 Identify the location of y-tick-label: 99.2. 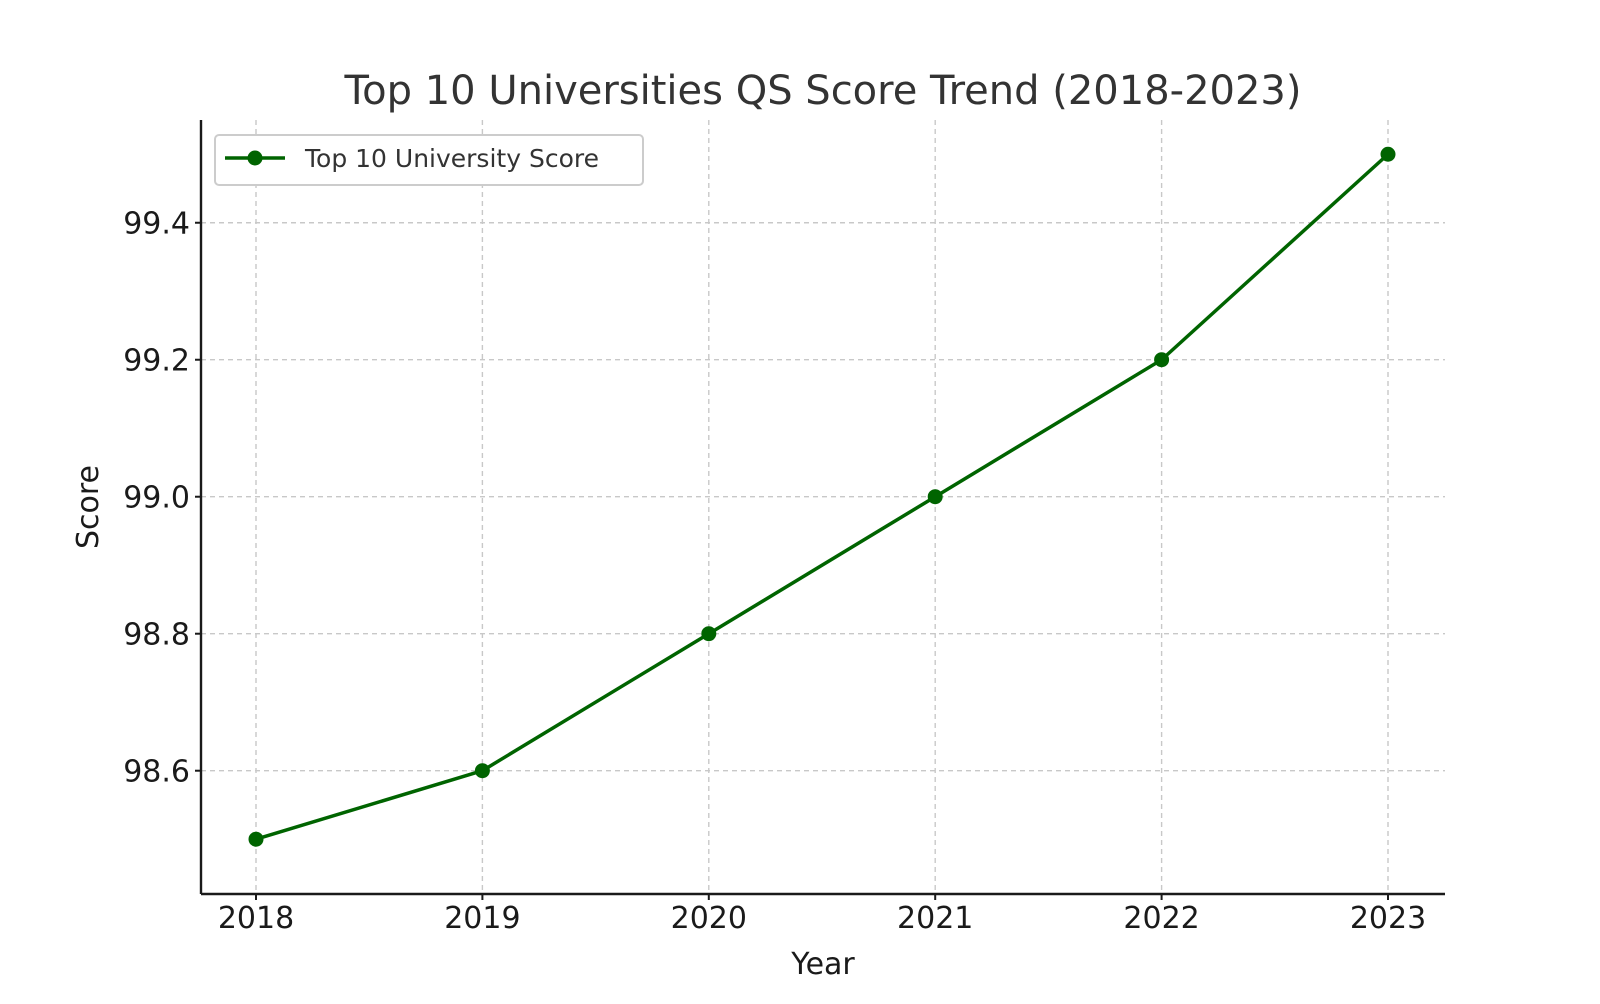
(156, 361).